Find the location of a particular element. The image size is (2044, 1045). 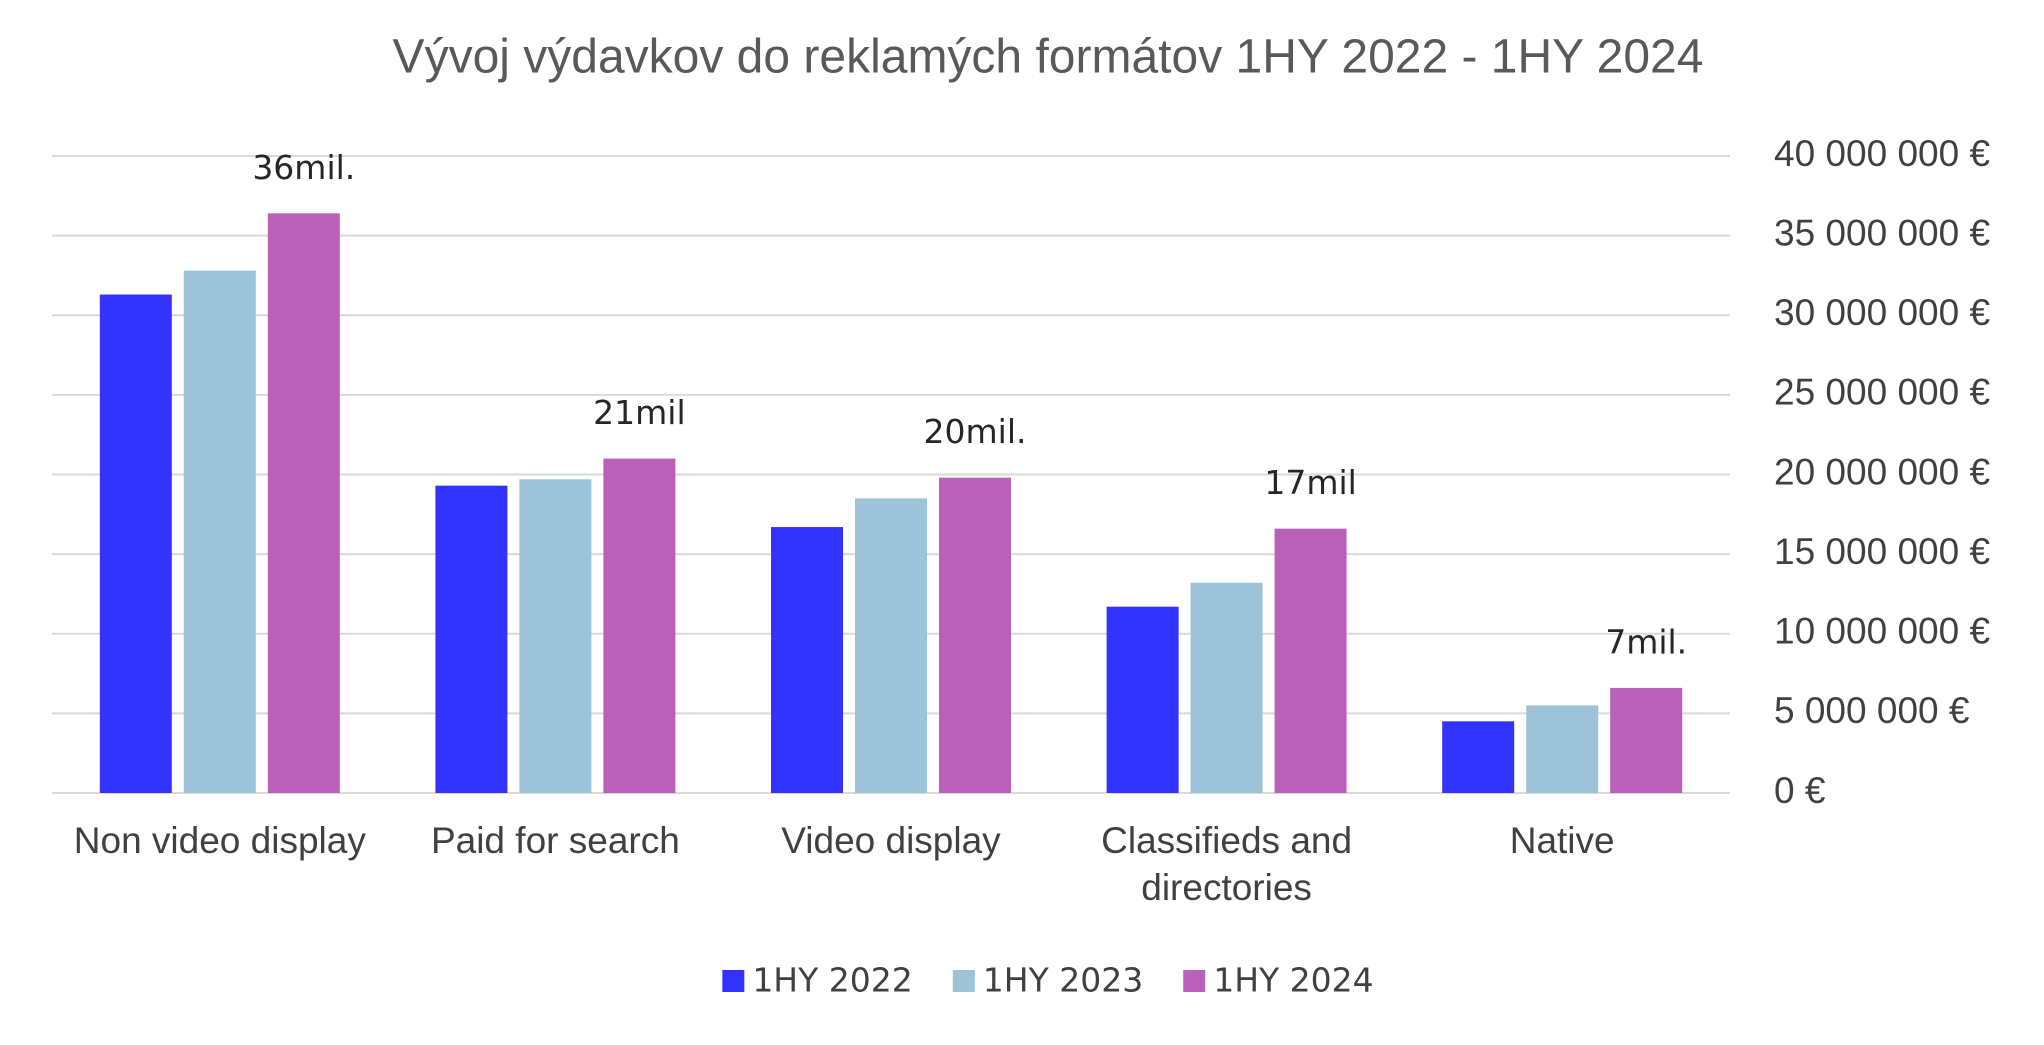

data-label: 7mil. is located at coordinates (1646, 641).